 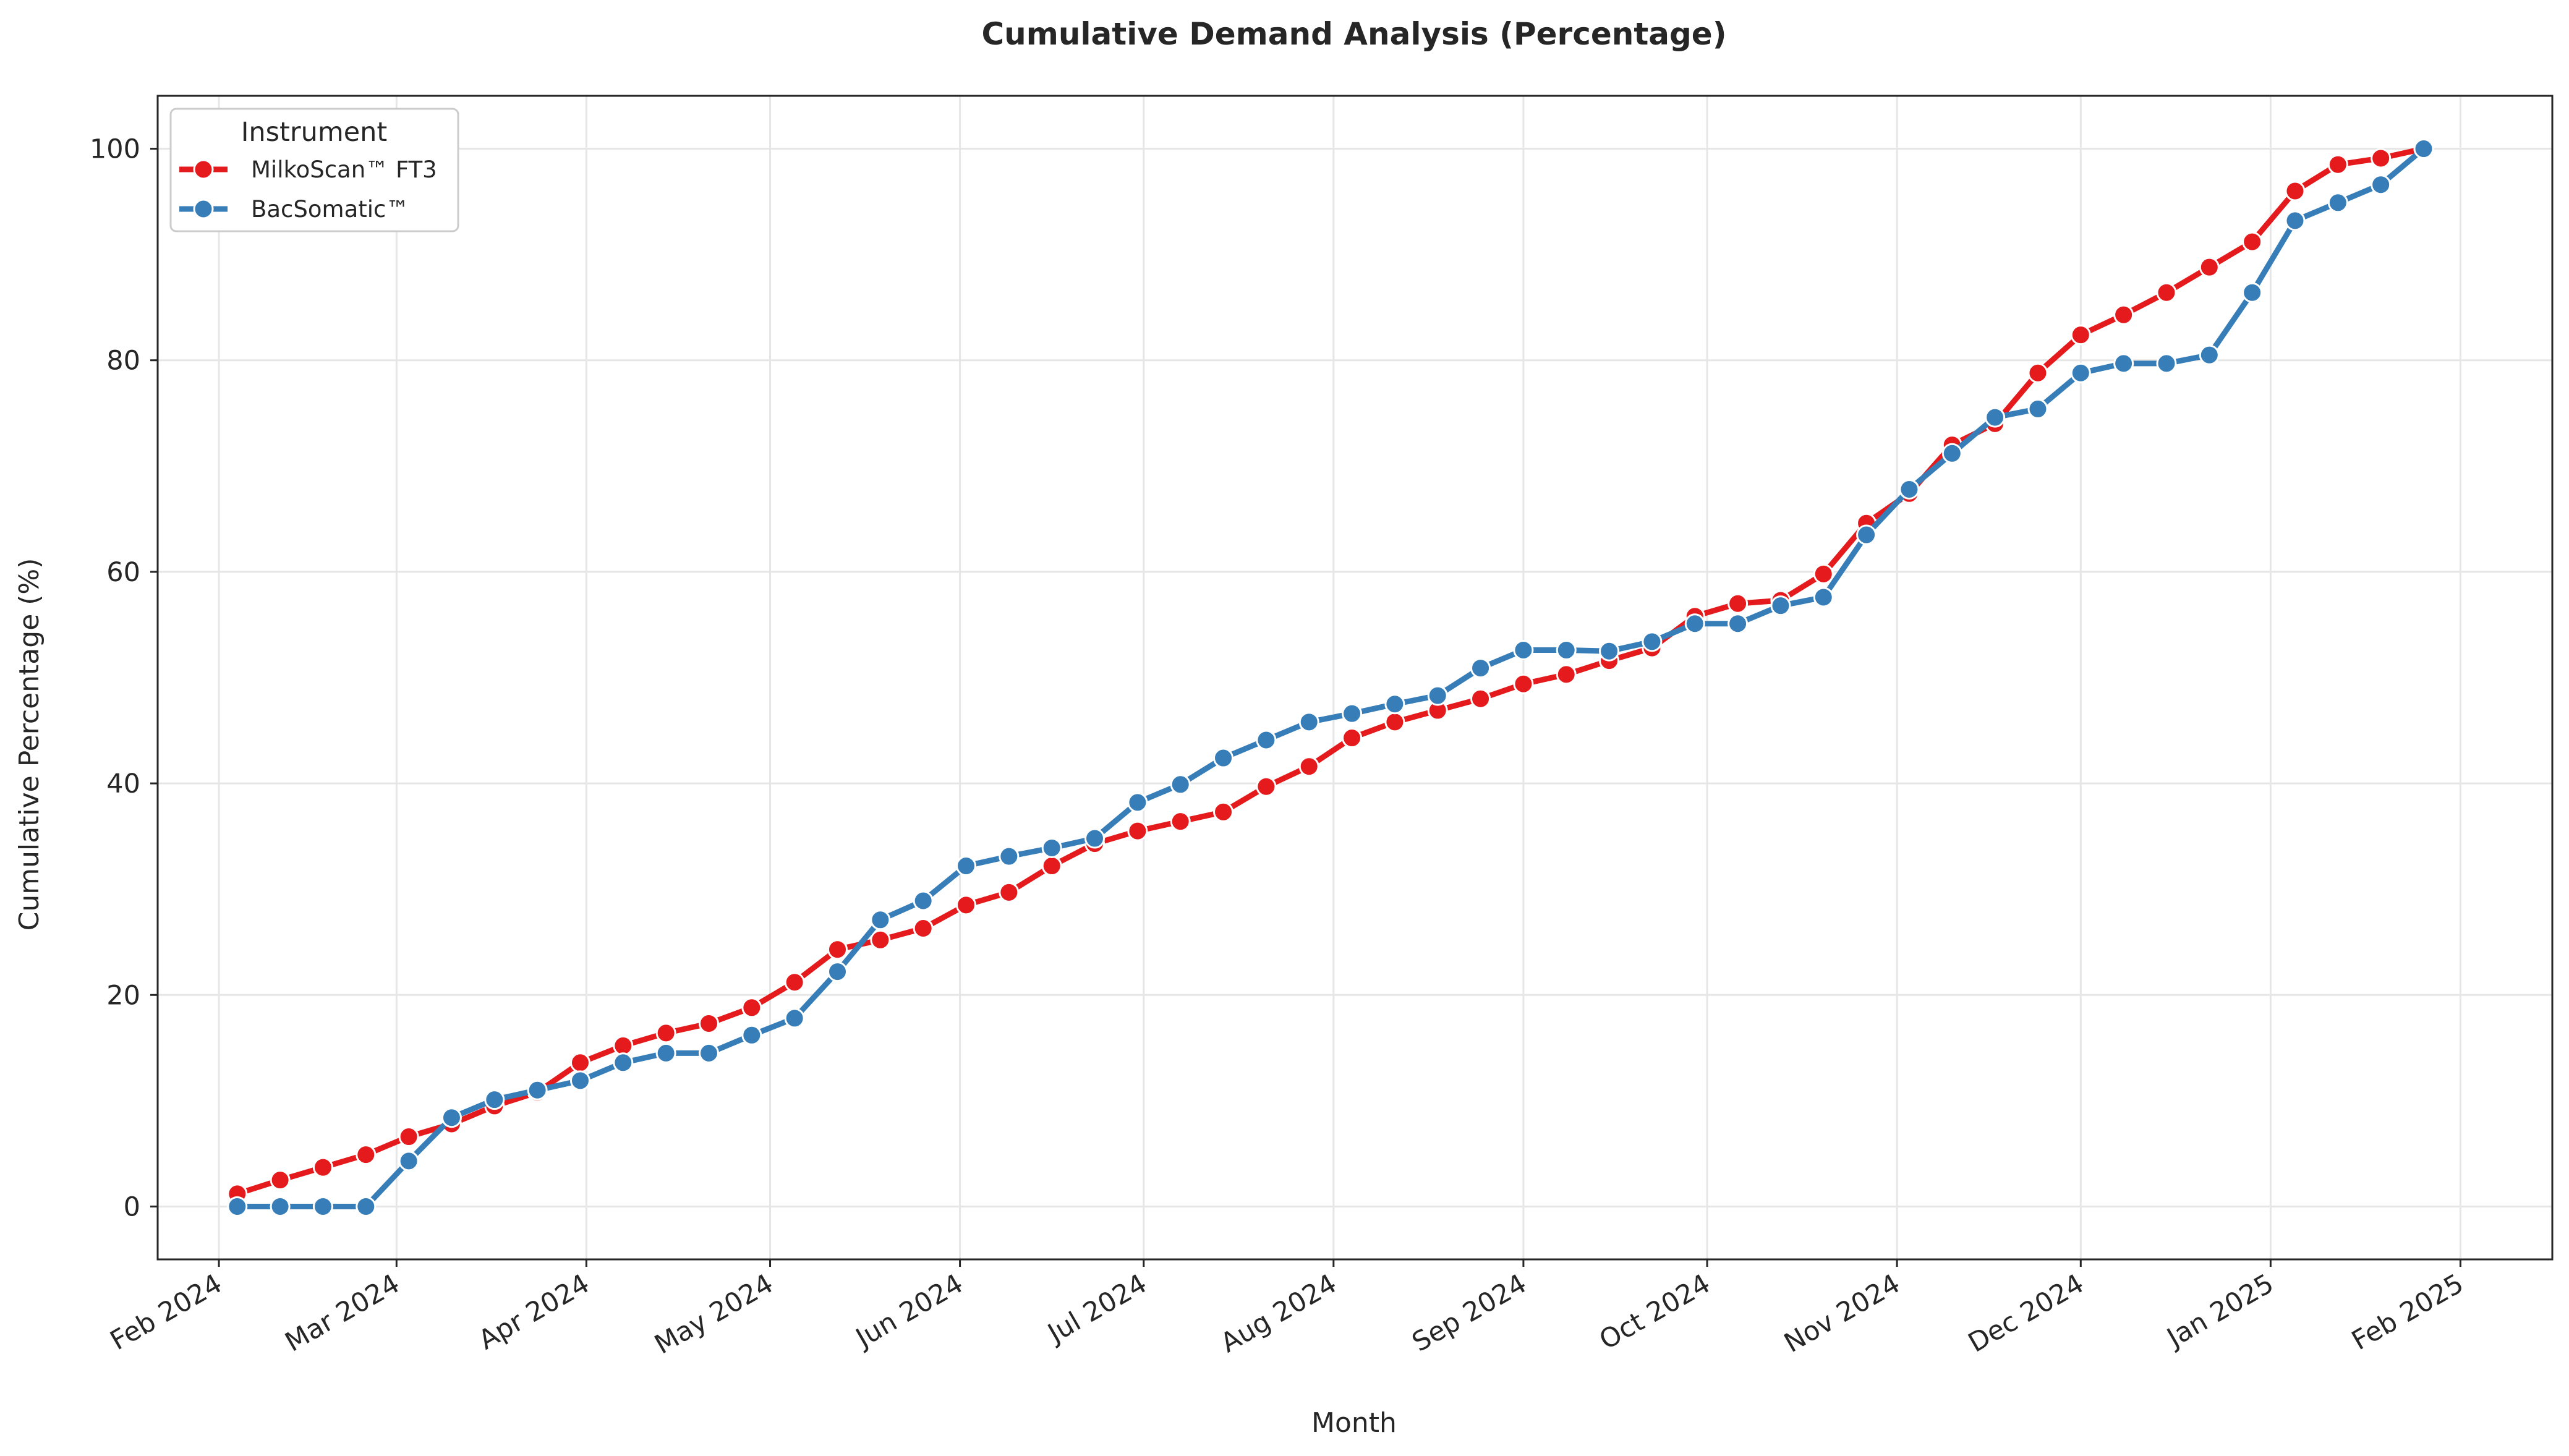 What do you see at coordinates (124, 678) in the screenshot?
I see `y-axis-ticks: 0 20 40 60 80 100` at bounding box center [124, 678].